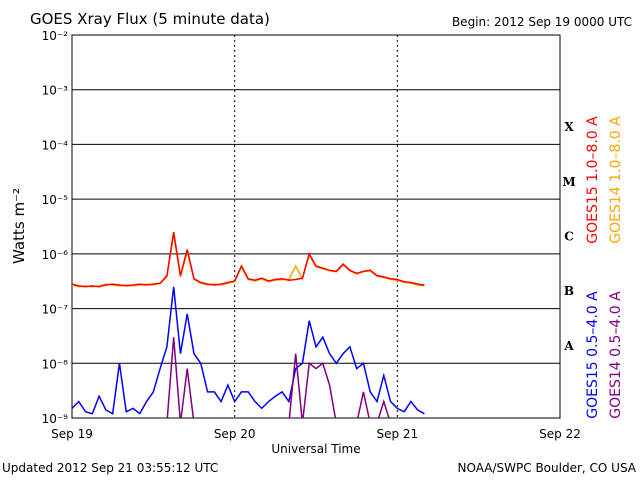  What do you see at coordinates (110, 468) in the screenshot?
I see `footer-left: Updated 2012 Sep 21 03:55:12 UTC` at bounding box center [110, 468].